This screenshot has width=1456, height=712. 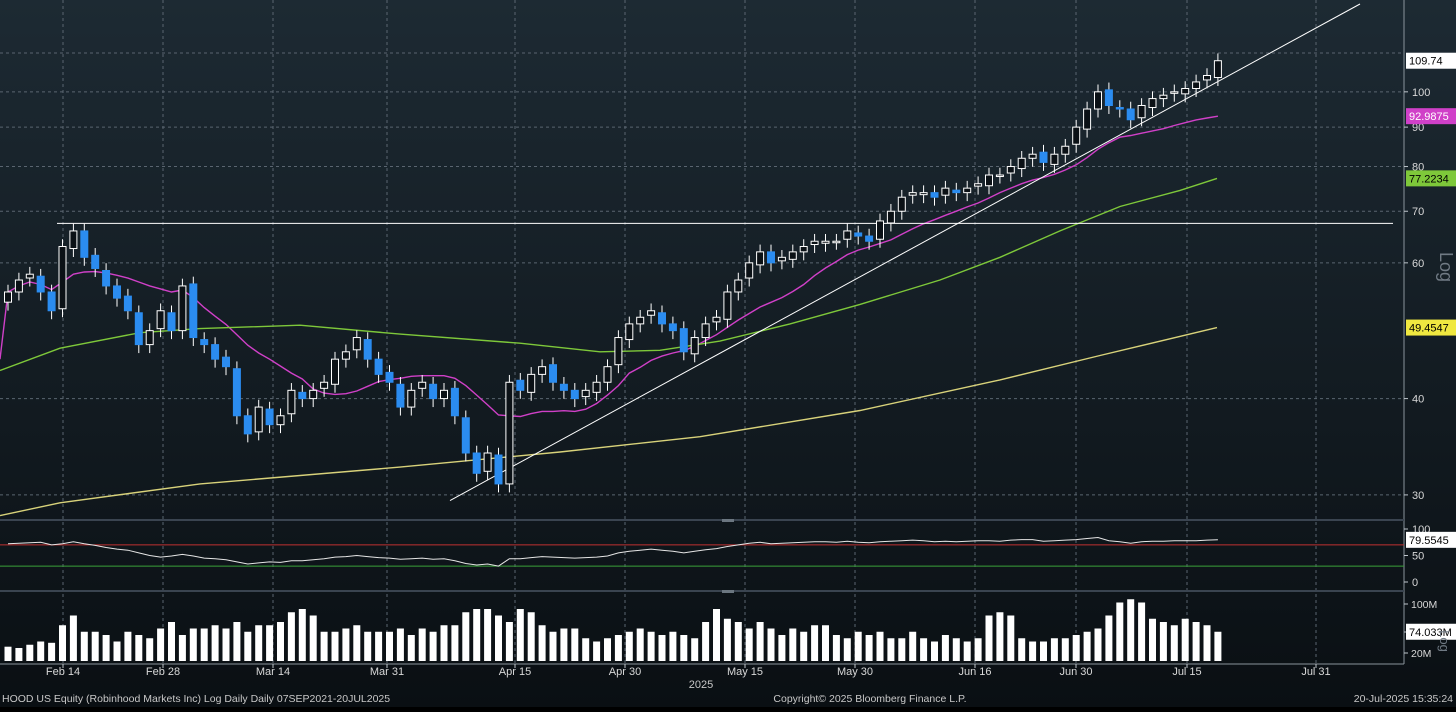 I want to click on volume-panel: 20M40M100M, so click(x=720, y=630).